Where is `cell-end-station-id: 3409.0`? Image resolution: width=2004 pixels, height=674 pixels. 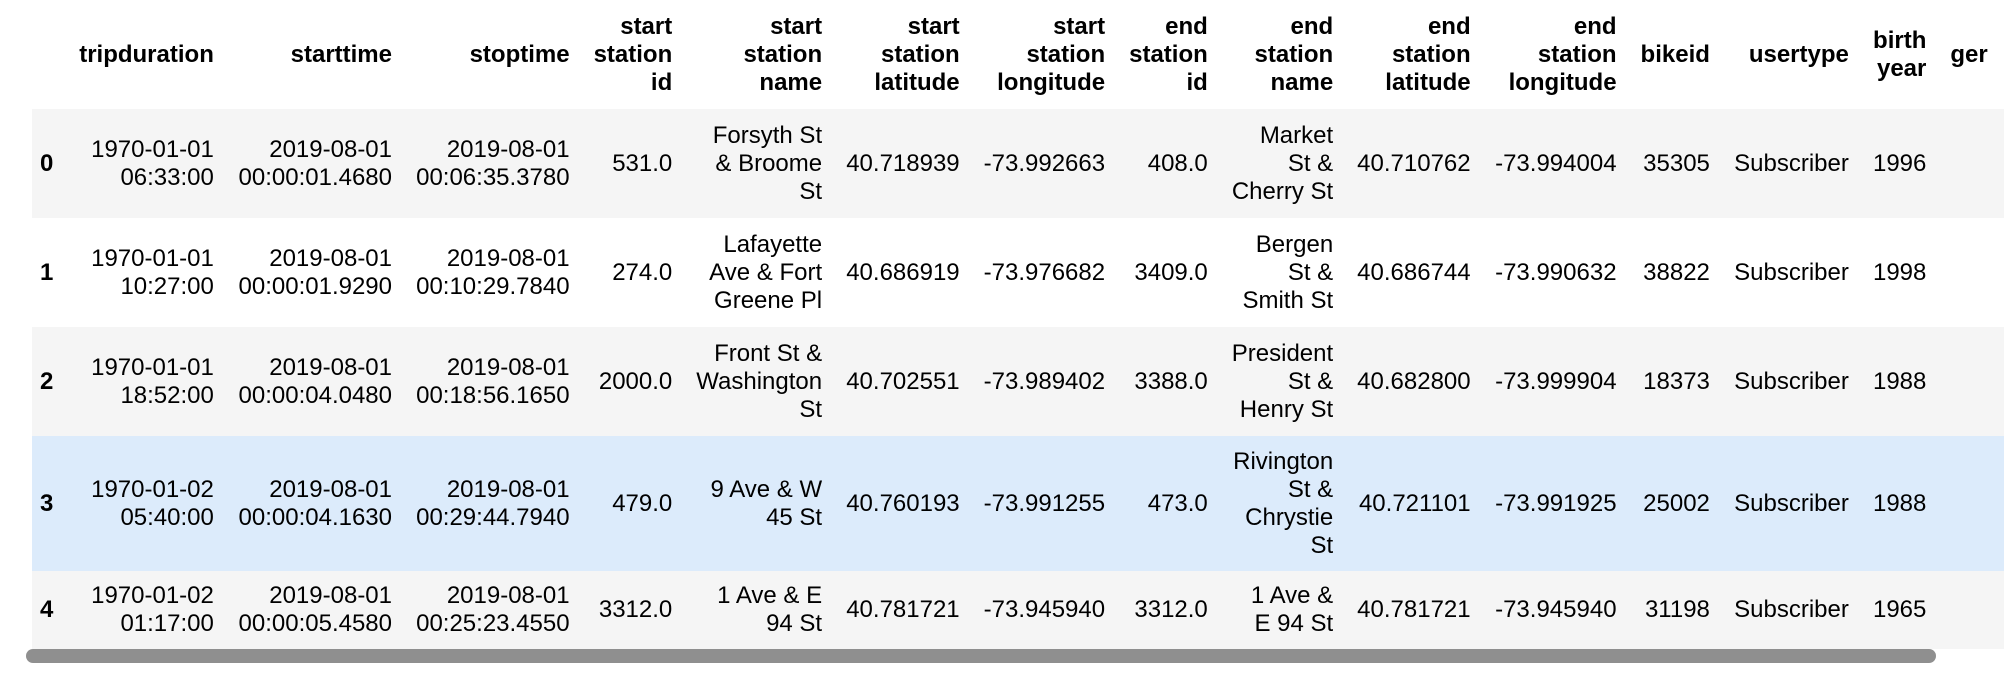 cell-end-station-id: 3409.0 is located at coordinates (1171, 272).